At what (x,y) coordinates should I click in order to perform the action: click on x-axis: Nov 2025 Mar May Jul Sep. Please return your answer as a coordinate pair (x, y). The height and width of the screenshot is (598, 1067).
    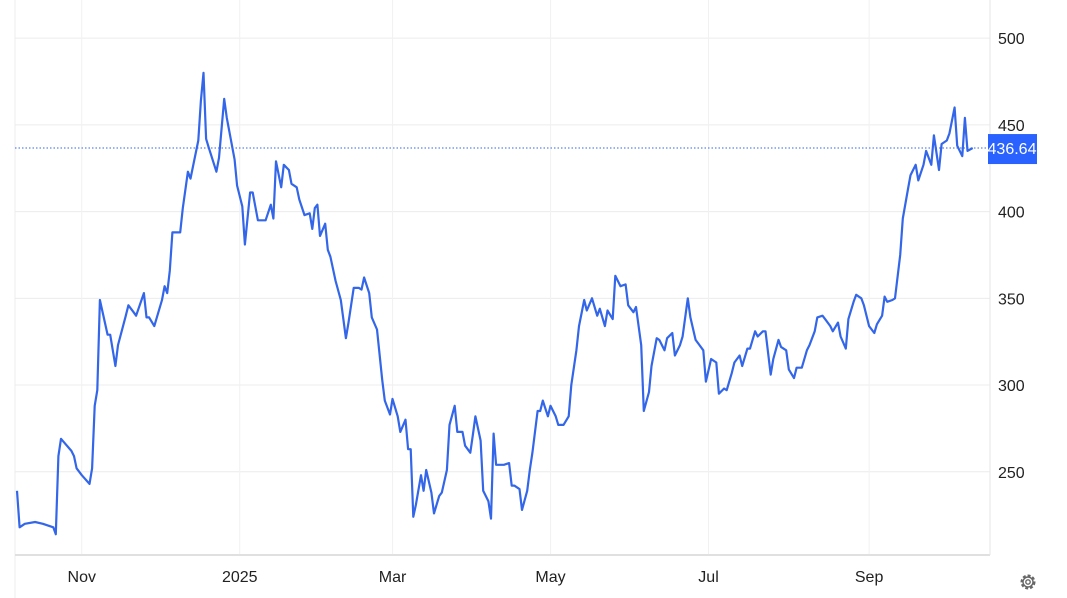
    Looking at the image, I should click on (476, 577).